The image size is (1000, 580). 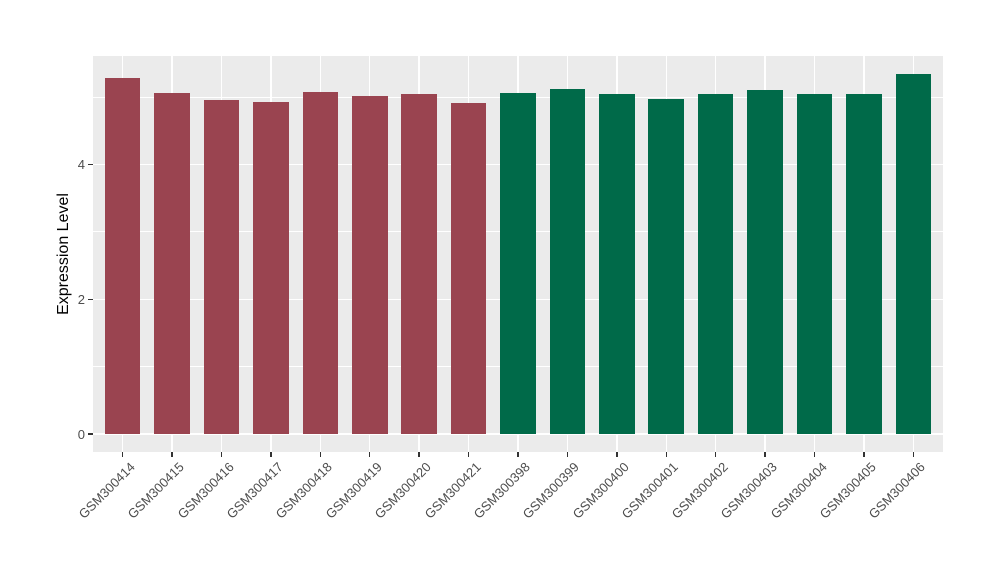 I want to click on bar-GSM300414, so click(x=122, y=256).